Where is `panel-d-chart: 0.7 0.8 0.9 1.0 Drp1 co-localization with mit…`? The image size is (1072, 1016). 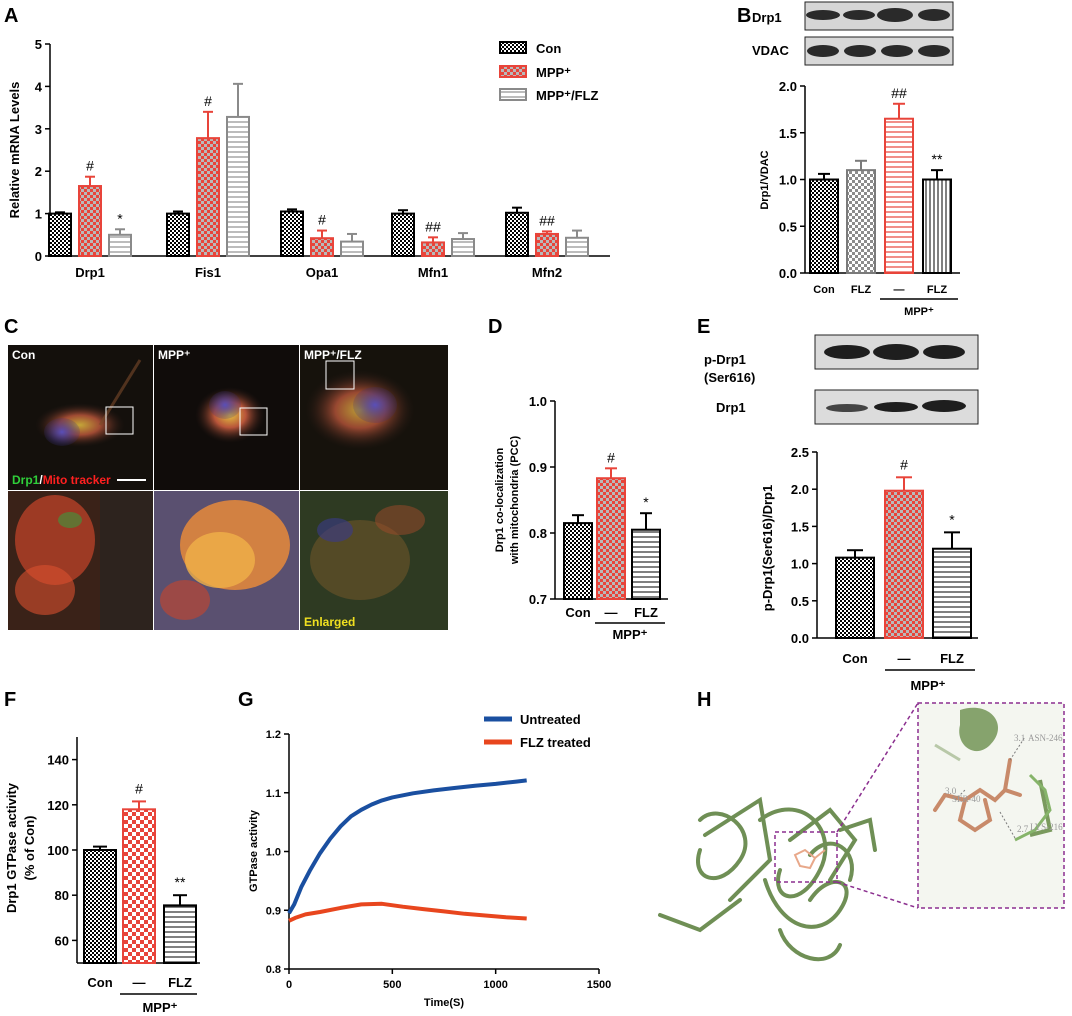
panel-d-chart: 0.7 0.8 0.9 1.0 Drp1 co-localization with mit… is located at coordinates (581, 518).